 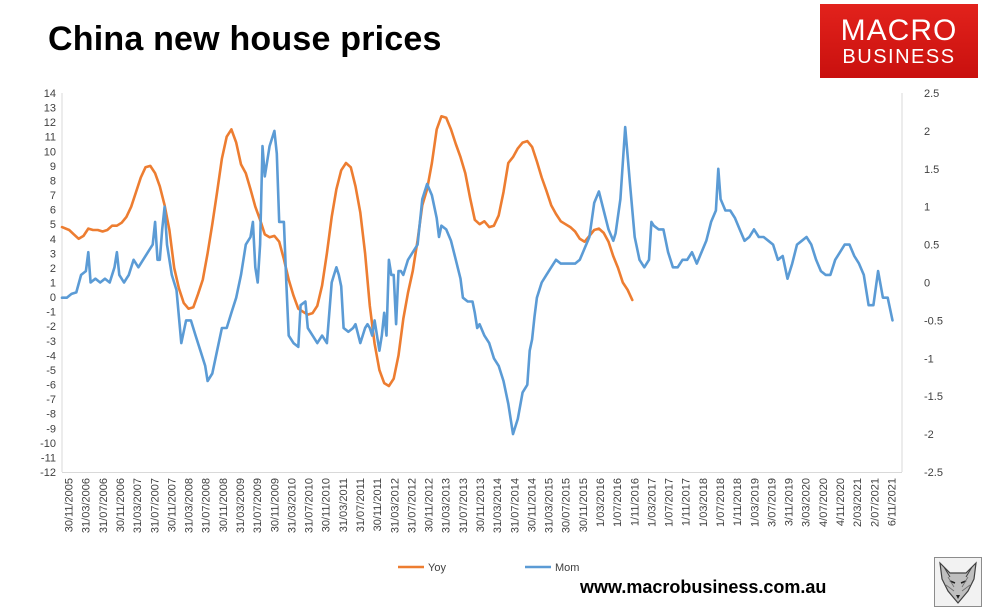 What do you see at coordinates (87, 505) in the screenshot?
I see `x-tick-label: 31/03/2006` at bounding box center [87, 505].